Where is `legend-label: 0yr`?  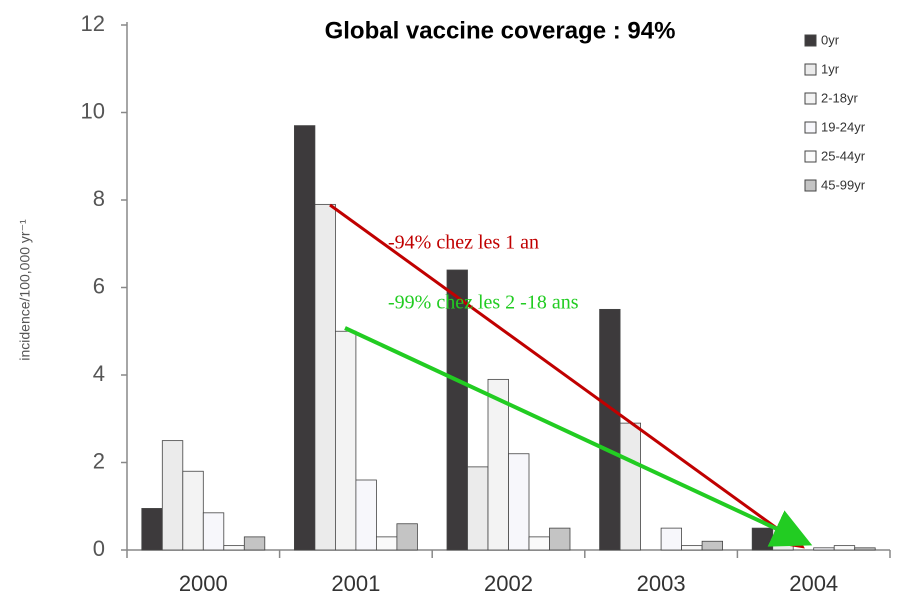
legend-label: 0yr is located at coordinates (830, 39).